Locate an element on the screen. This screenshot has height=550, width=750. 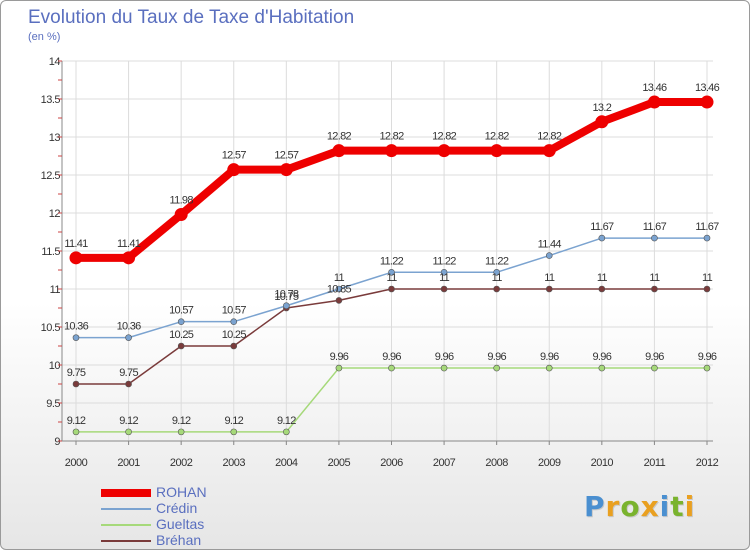
x-tick-label: 2003 is located at coordinates (234, 463).